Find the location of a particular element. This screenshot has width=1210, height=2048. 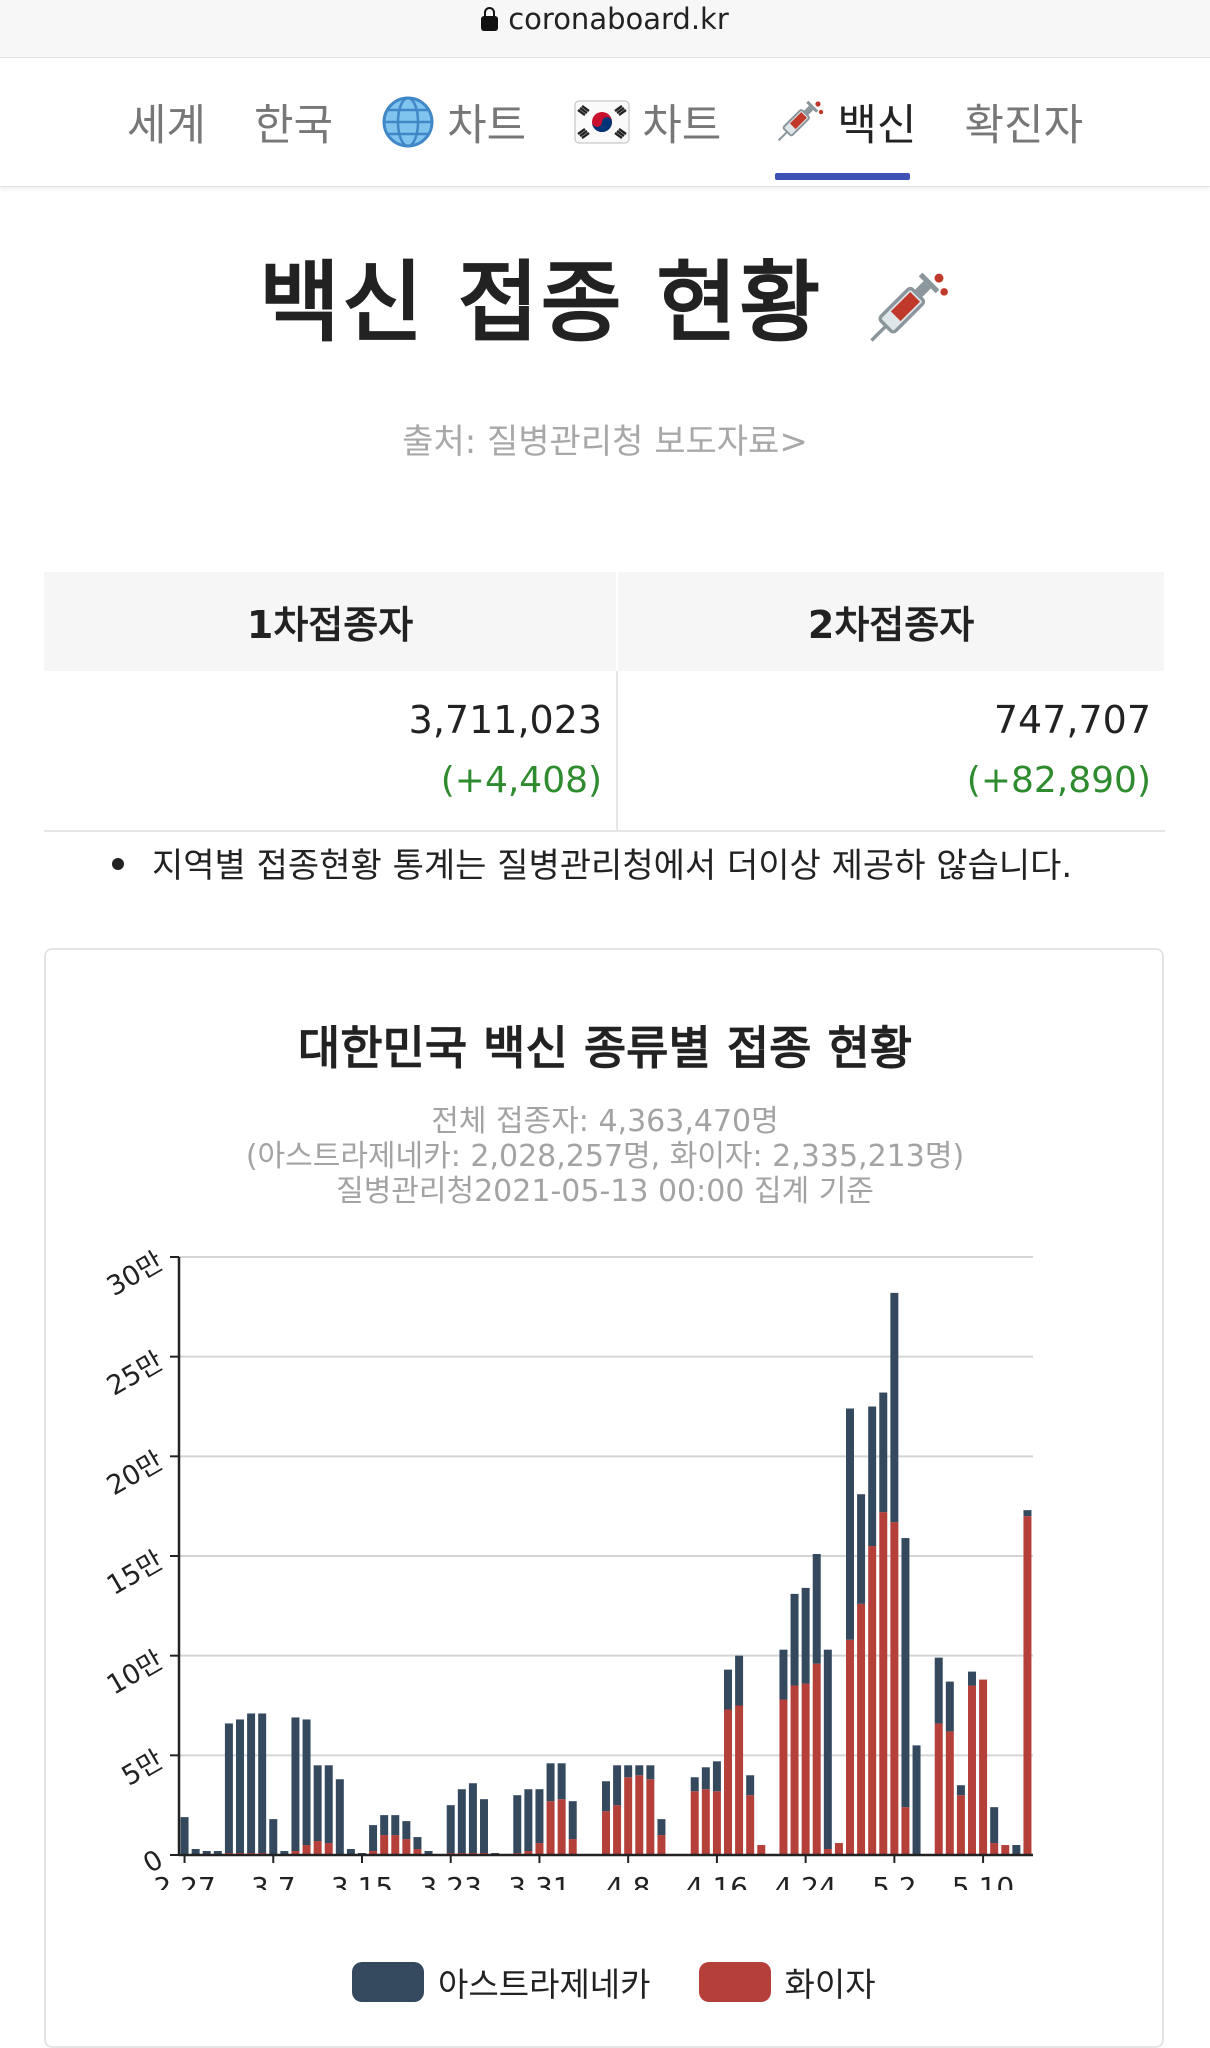

x-tick-label: 4.16 is located at coordinates (717, 1880).